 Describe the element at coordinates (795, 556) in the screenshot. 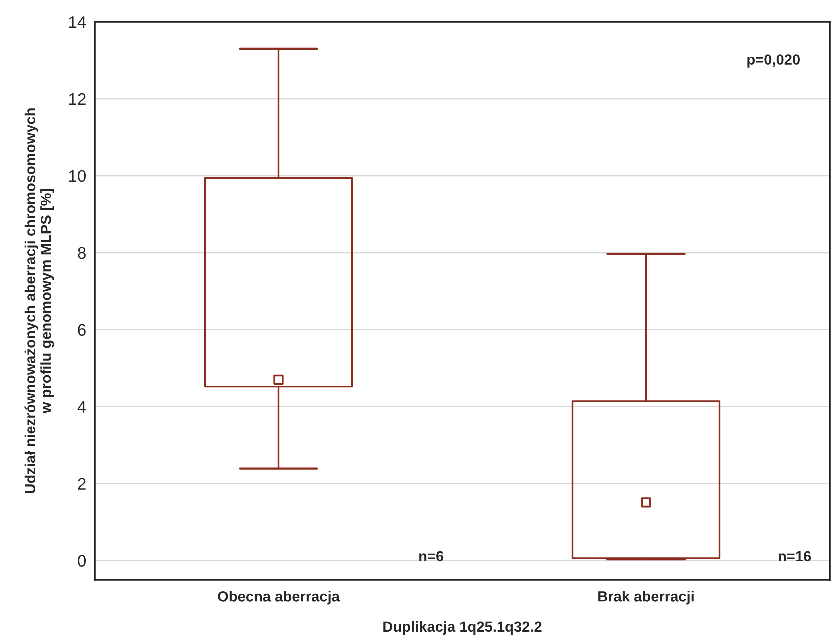

I see `annotation: n=16` at that location.